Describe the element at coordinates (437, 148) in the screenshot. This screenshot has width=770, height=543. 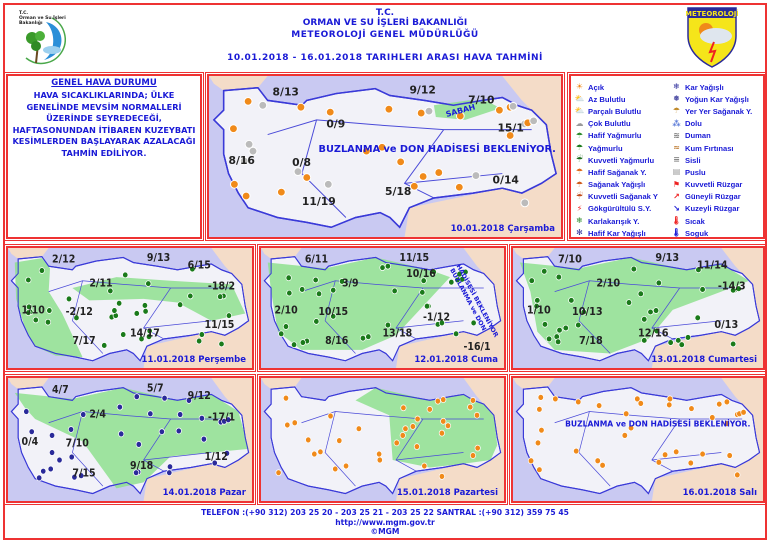
I see `frost-warning-label: BUZLANMA ve DON HADİSESİ BEKLENİYOR.` at that location.